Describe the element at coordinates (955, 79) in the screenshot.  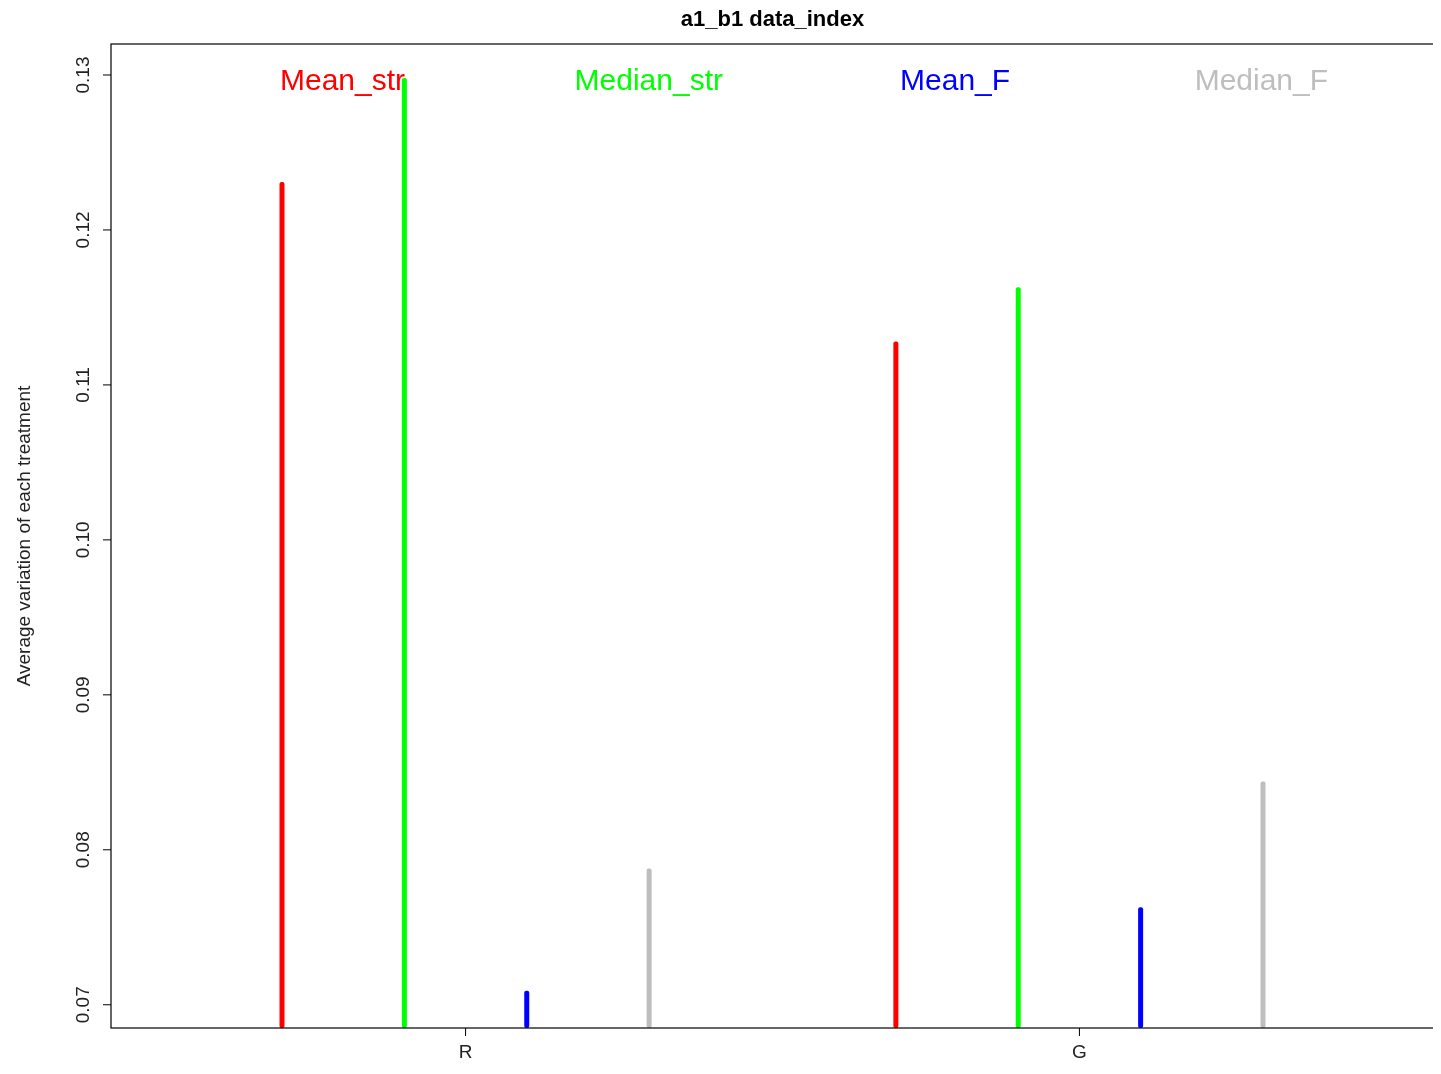
I see `text: Mean_F` at that location.